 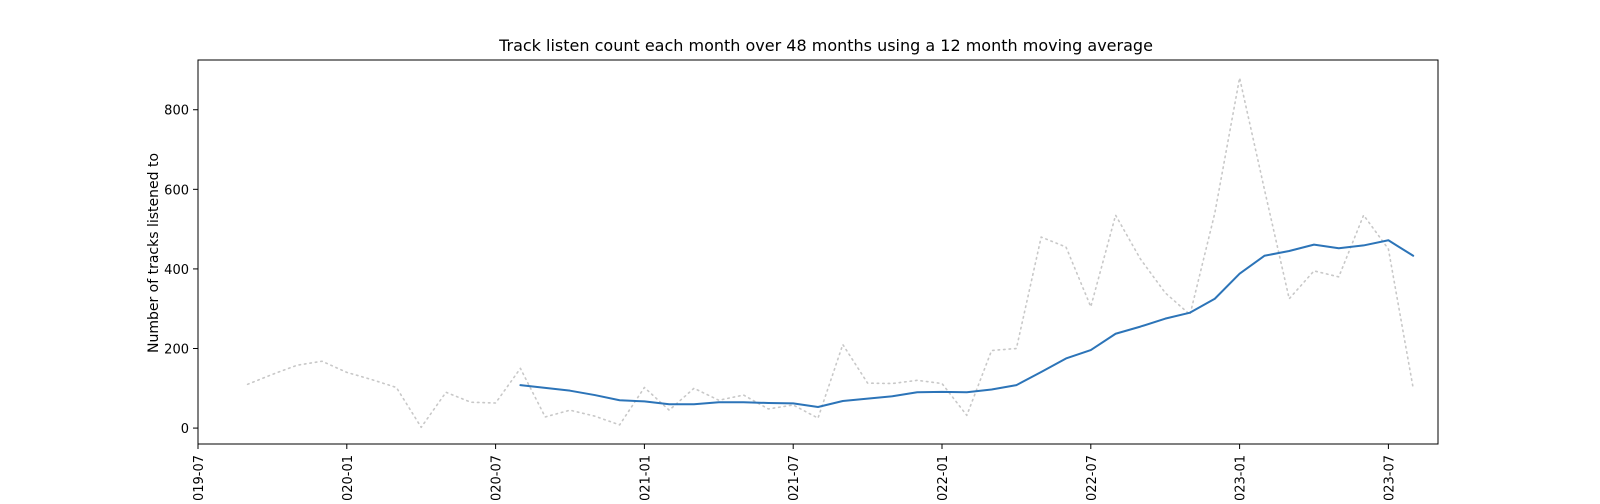 What do you see at coordinates (176, 190) in the screenshot?
I see `y-tick-label: 600` at bounding box center [176, 190].